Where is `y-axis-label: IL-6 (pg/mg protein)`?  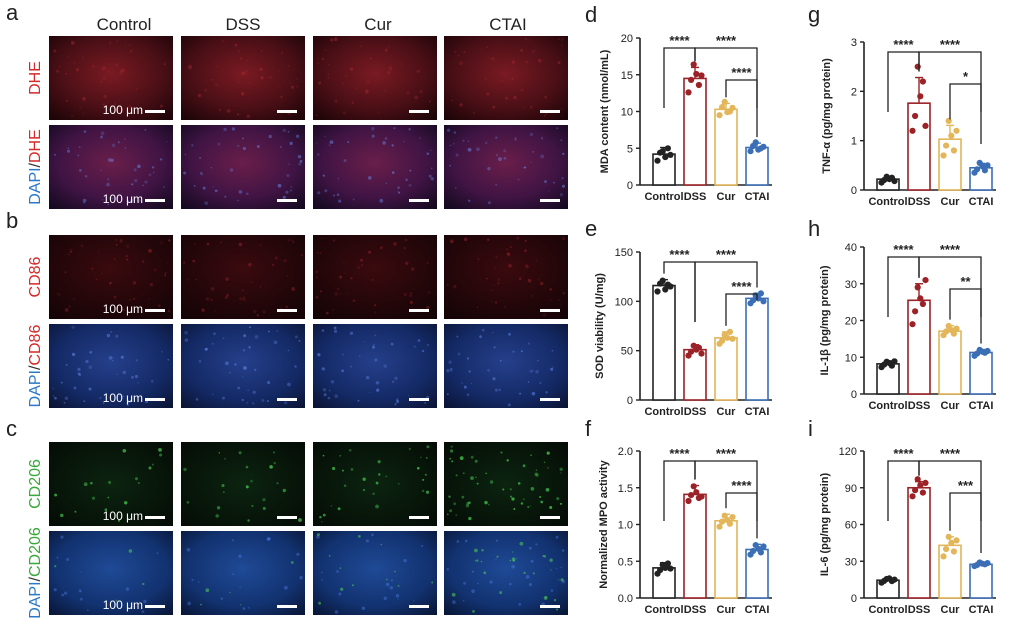 y-axis-label: IL-6 (pg/mg protein) is located at coordinates (825, 525).